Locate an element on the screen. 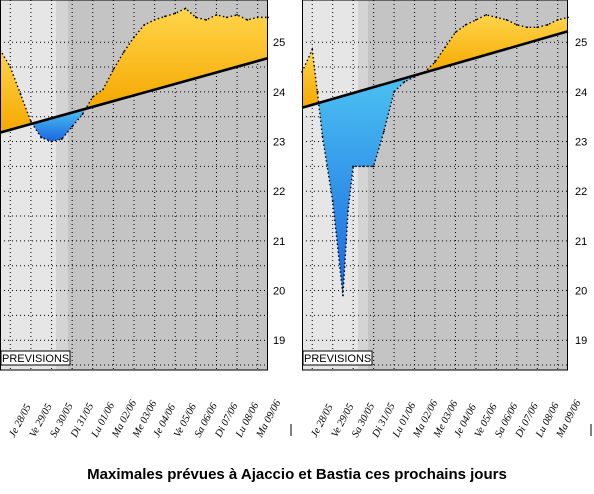 The width and height of the screenshot is (594, 494). deviation-areas is located at coordinates (134, 75).